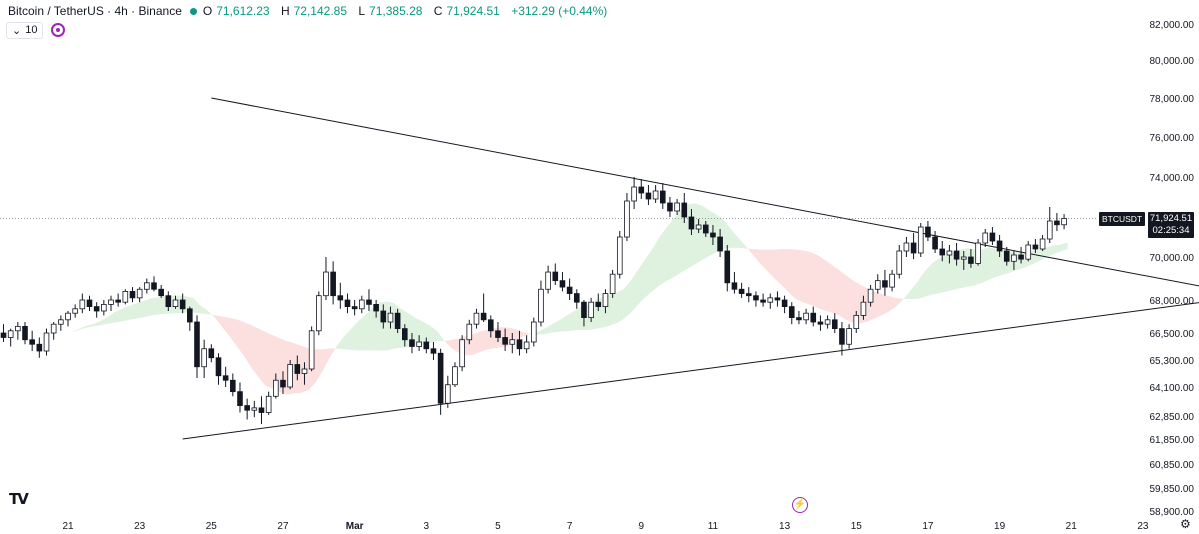  Describe the element at coordinates (1185, 524) in the screenshot. I see `gear-icon: ⚙` at that location.